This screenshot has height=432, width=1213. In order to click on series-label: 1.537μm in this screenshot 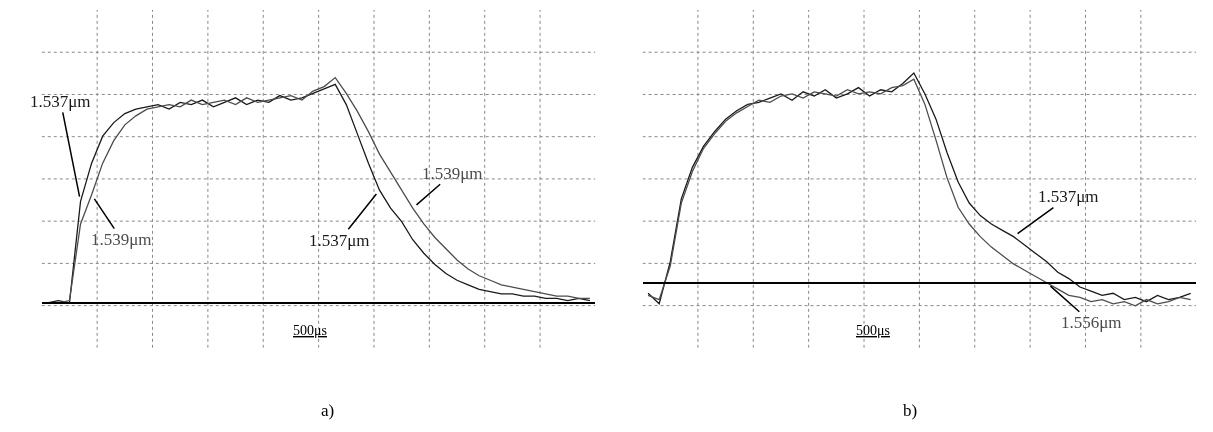, I will do `click(60, 101)`.